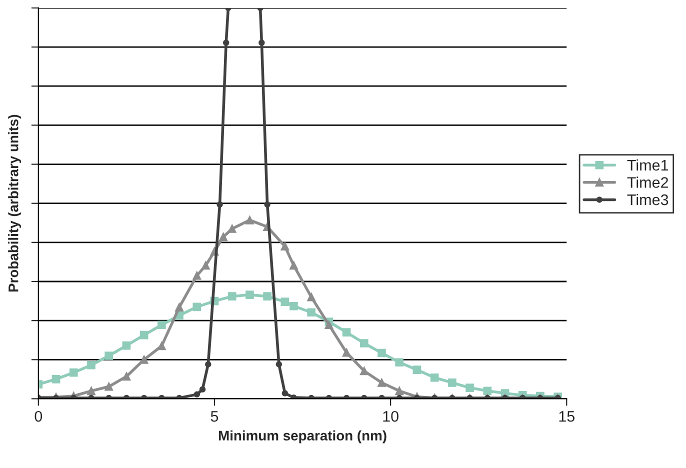  Describe the element at coordinates (647, 165) in the screenshot. I see `legend-label: Time1` at that location.